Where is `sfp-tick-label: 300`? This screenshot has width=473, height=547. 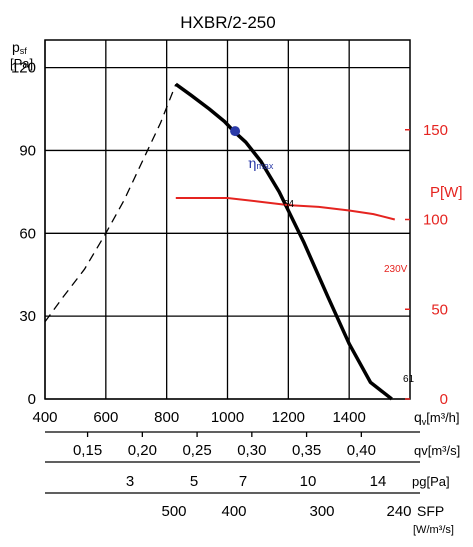
sfp-tick-label: 300 is located at coordinates (321, 511).